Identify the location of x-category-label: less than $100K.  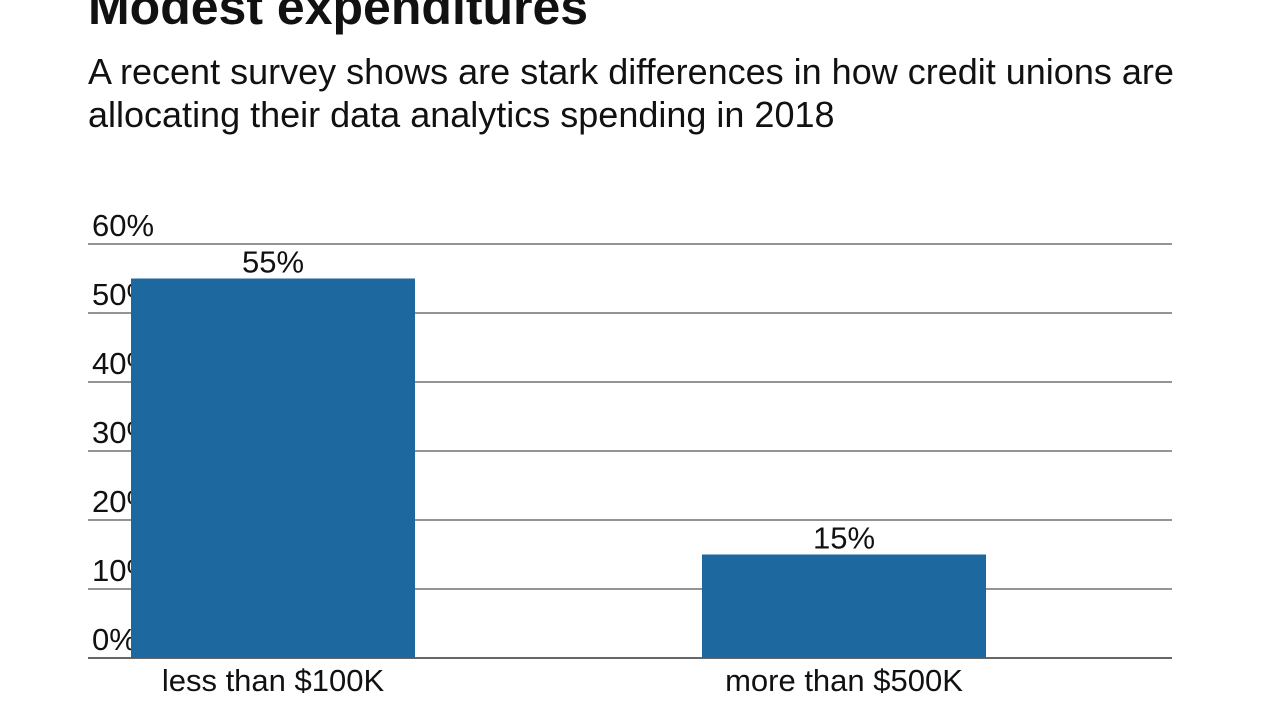
(273, 680).